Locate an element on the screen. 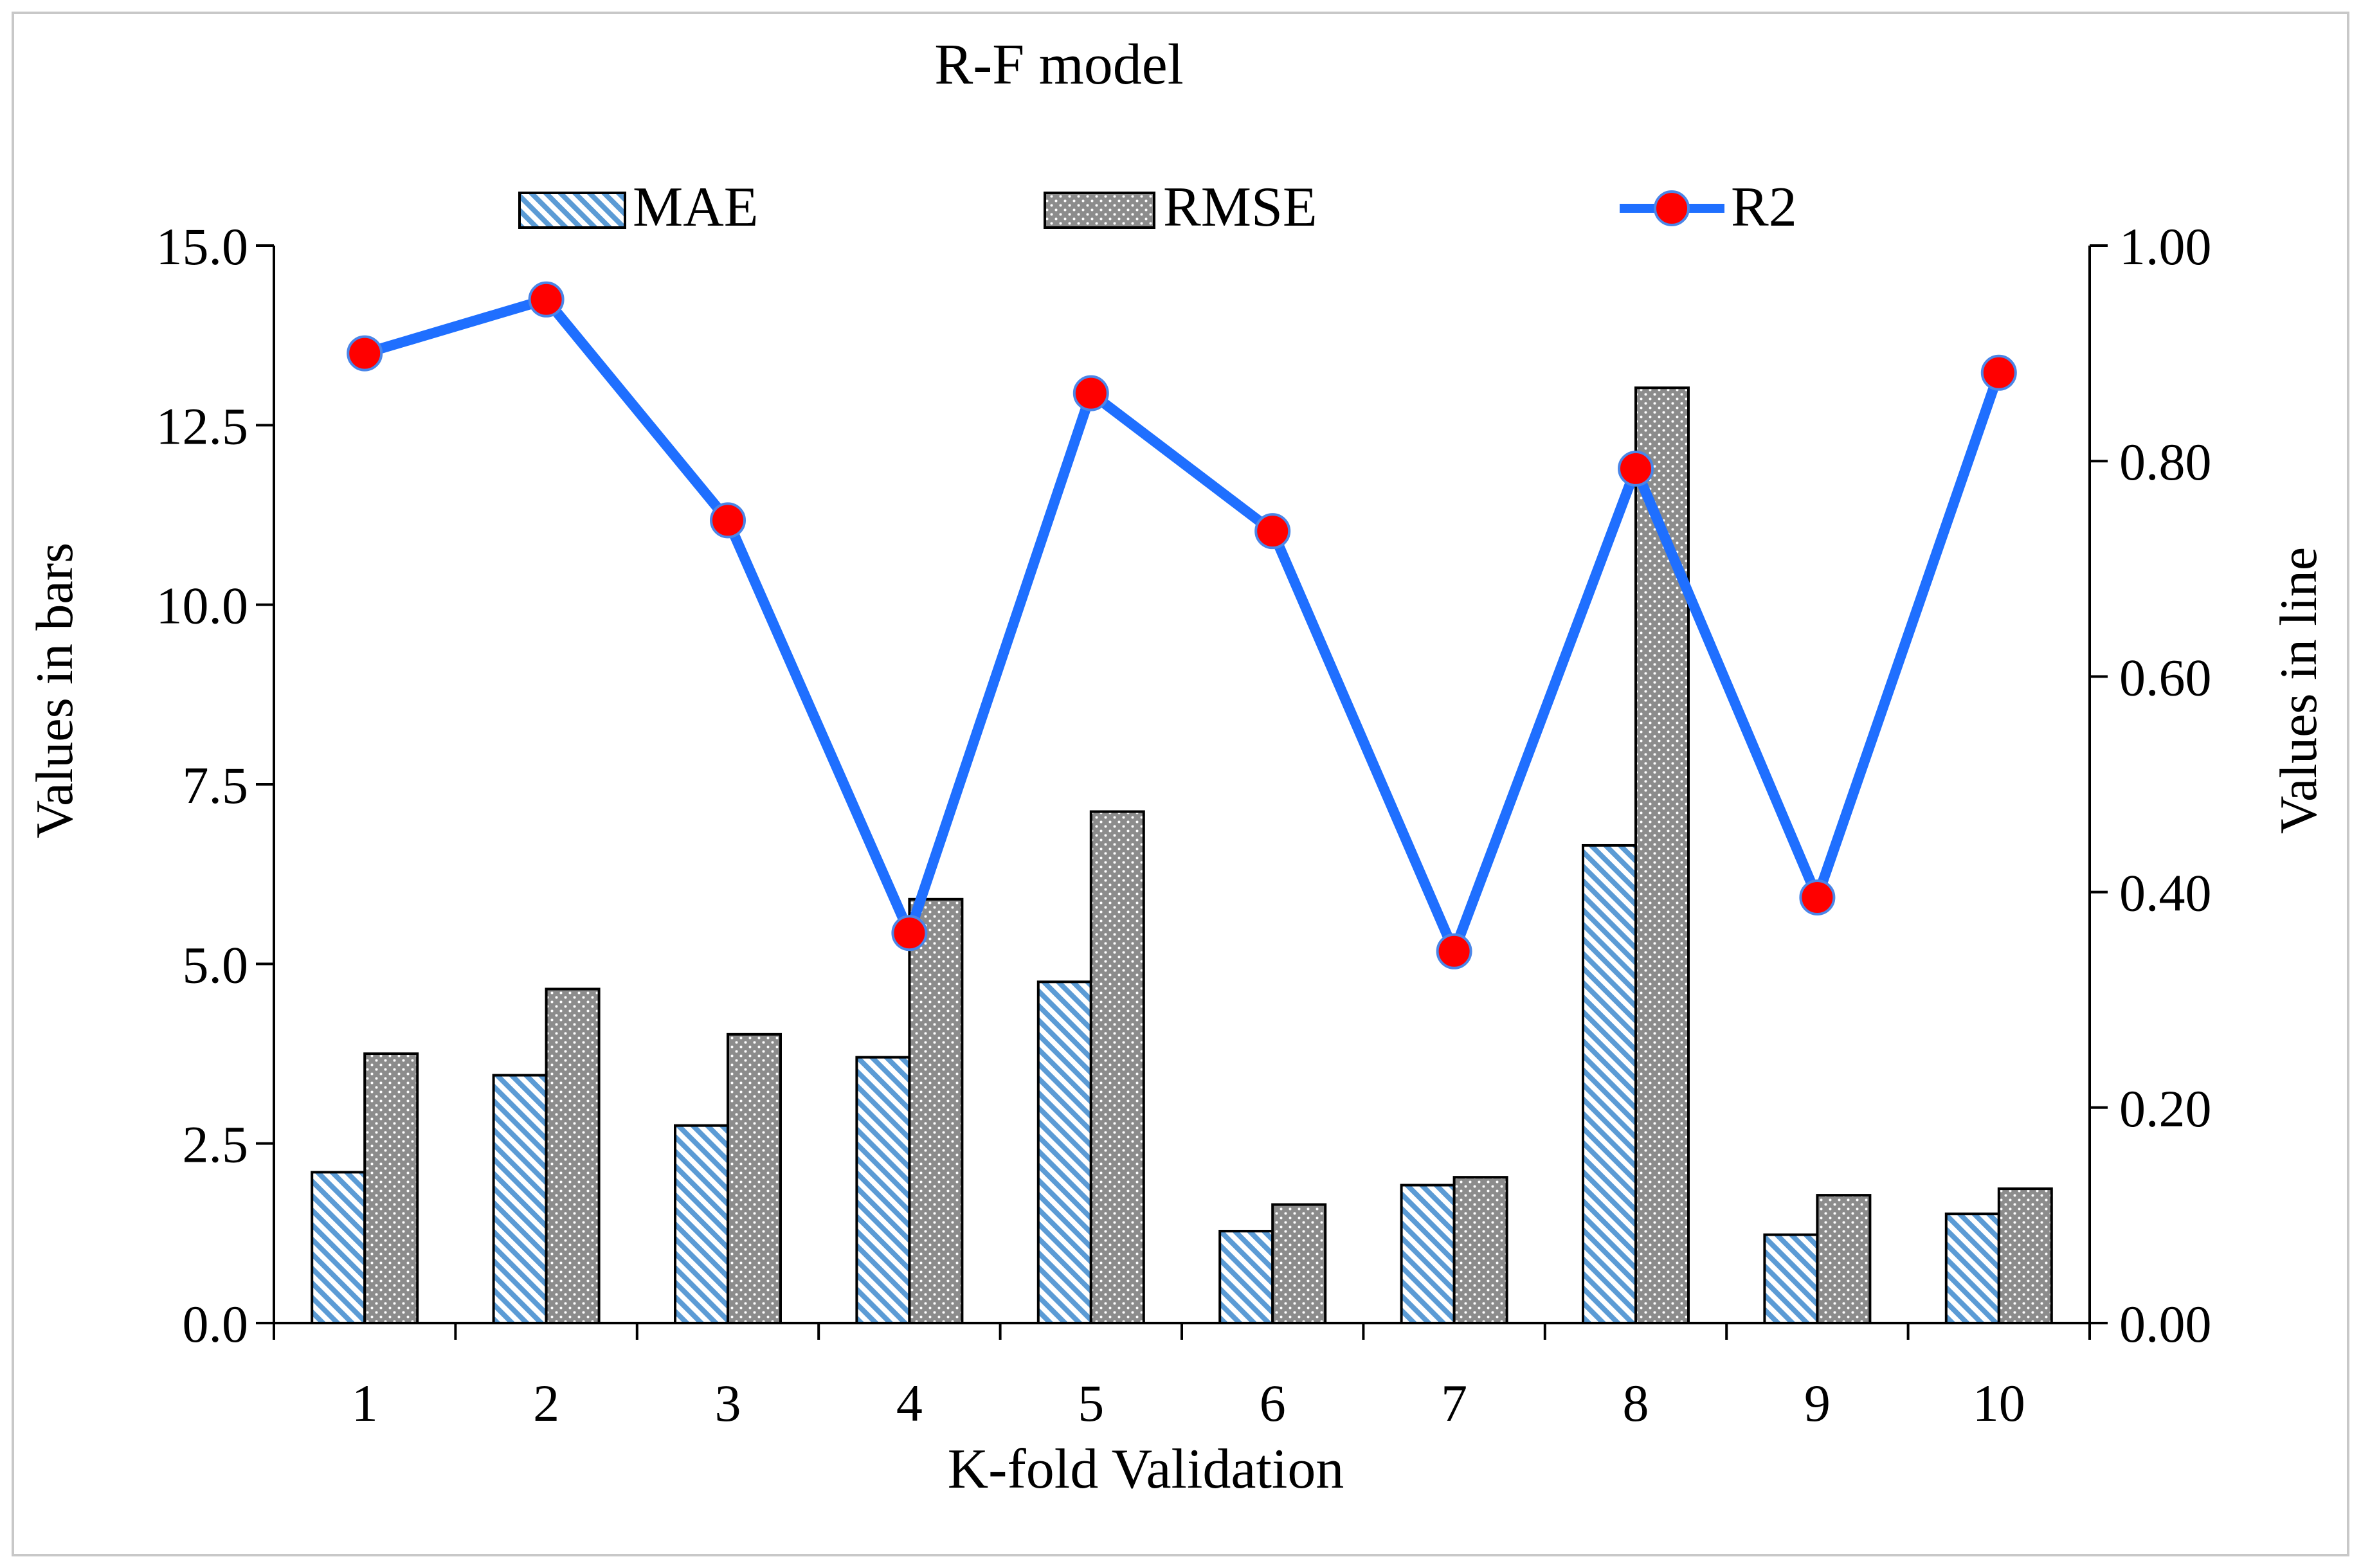 The width and height of the screenshot is (2361, 1568). y-left-tick-label: 0.0 is located at coordinates (216, 1324).